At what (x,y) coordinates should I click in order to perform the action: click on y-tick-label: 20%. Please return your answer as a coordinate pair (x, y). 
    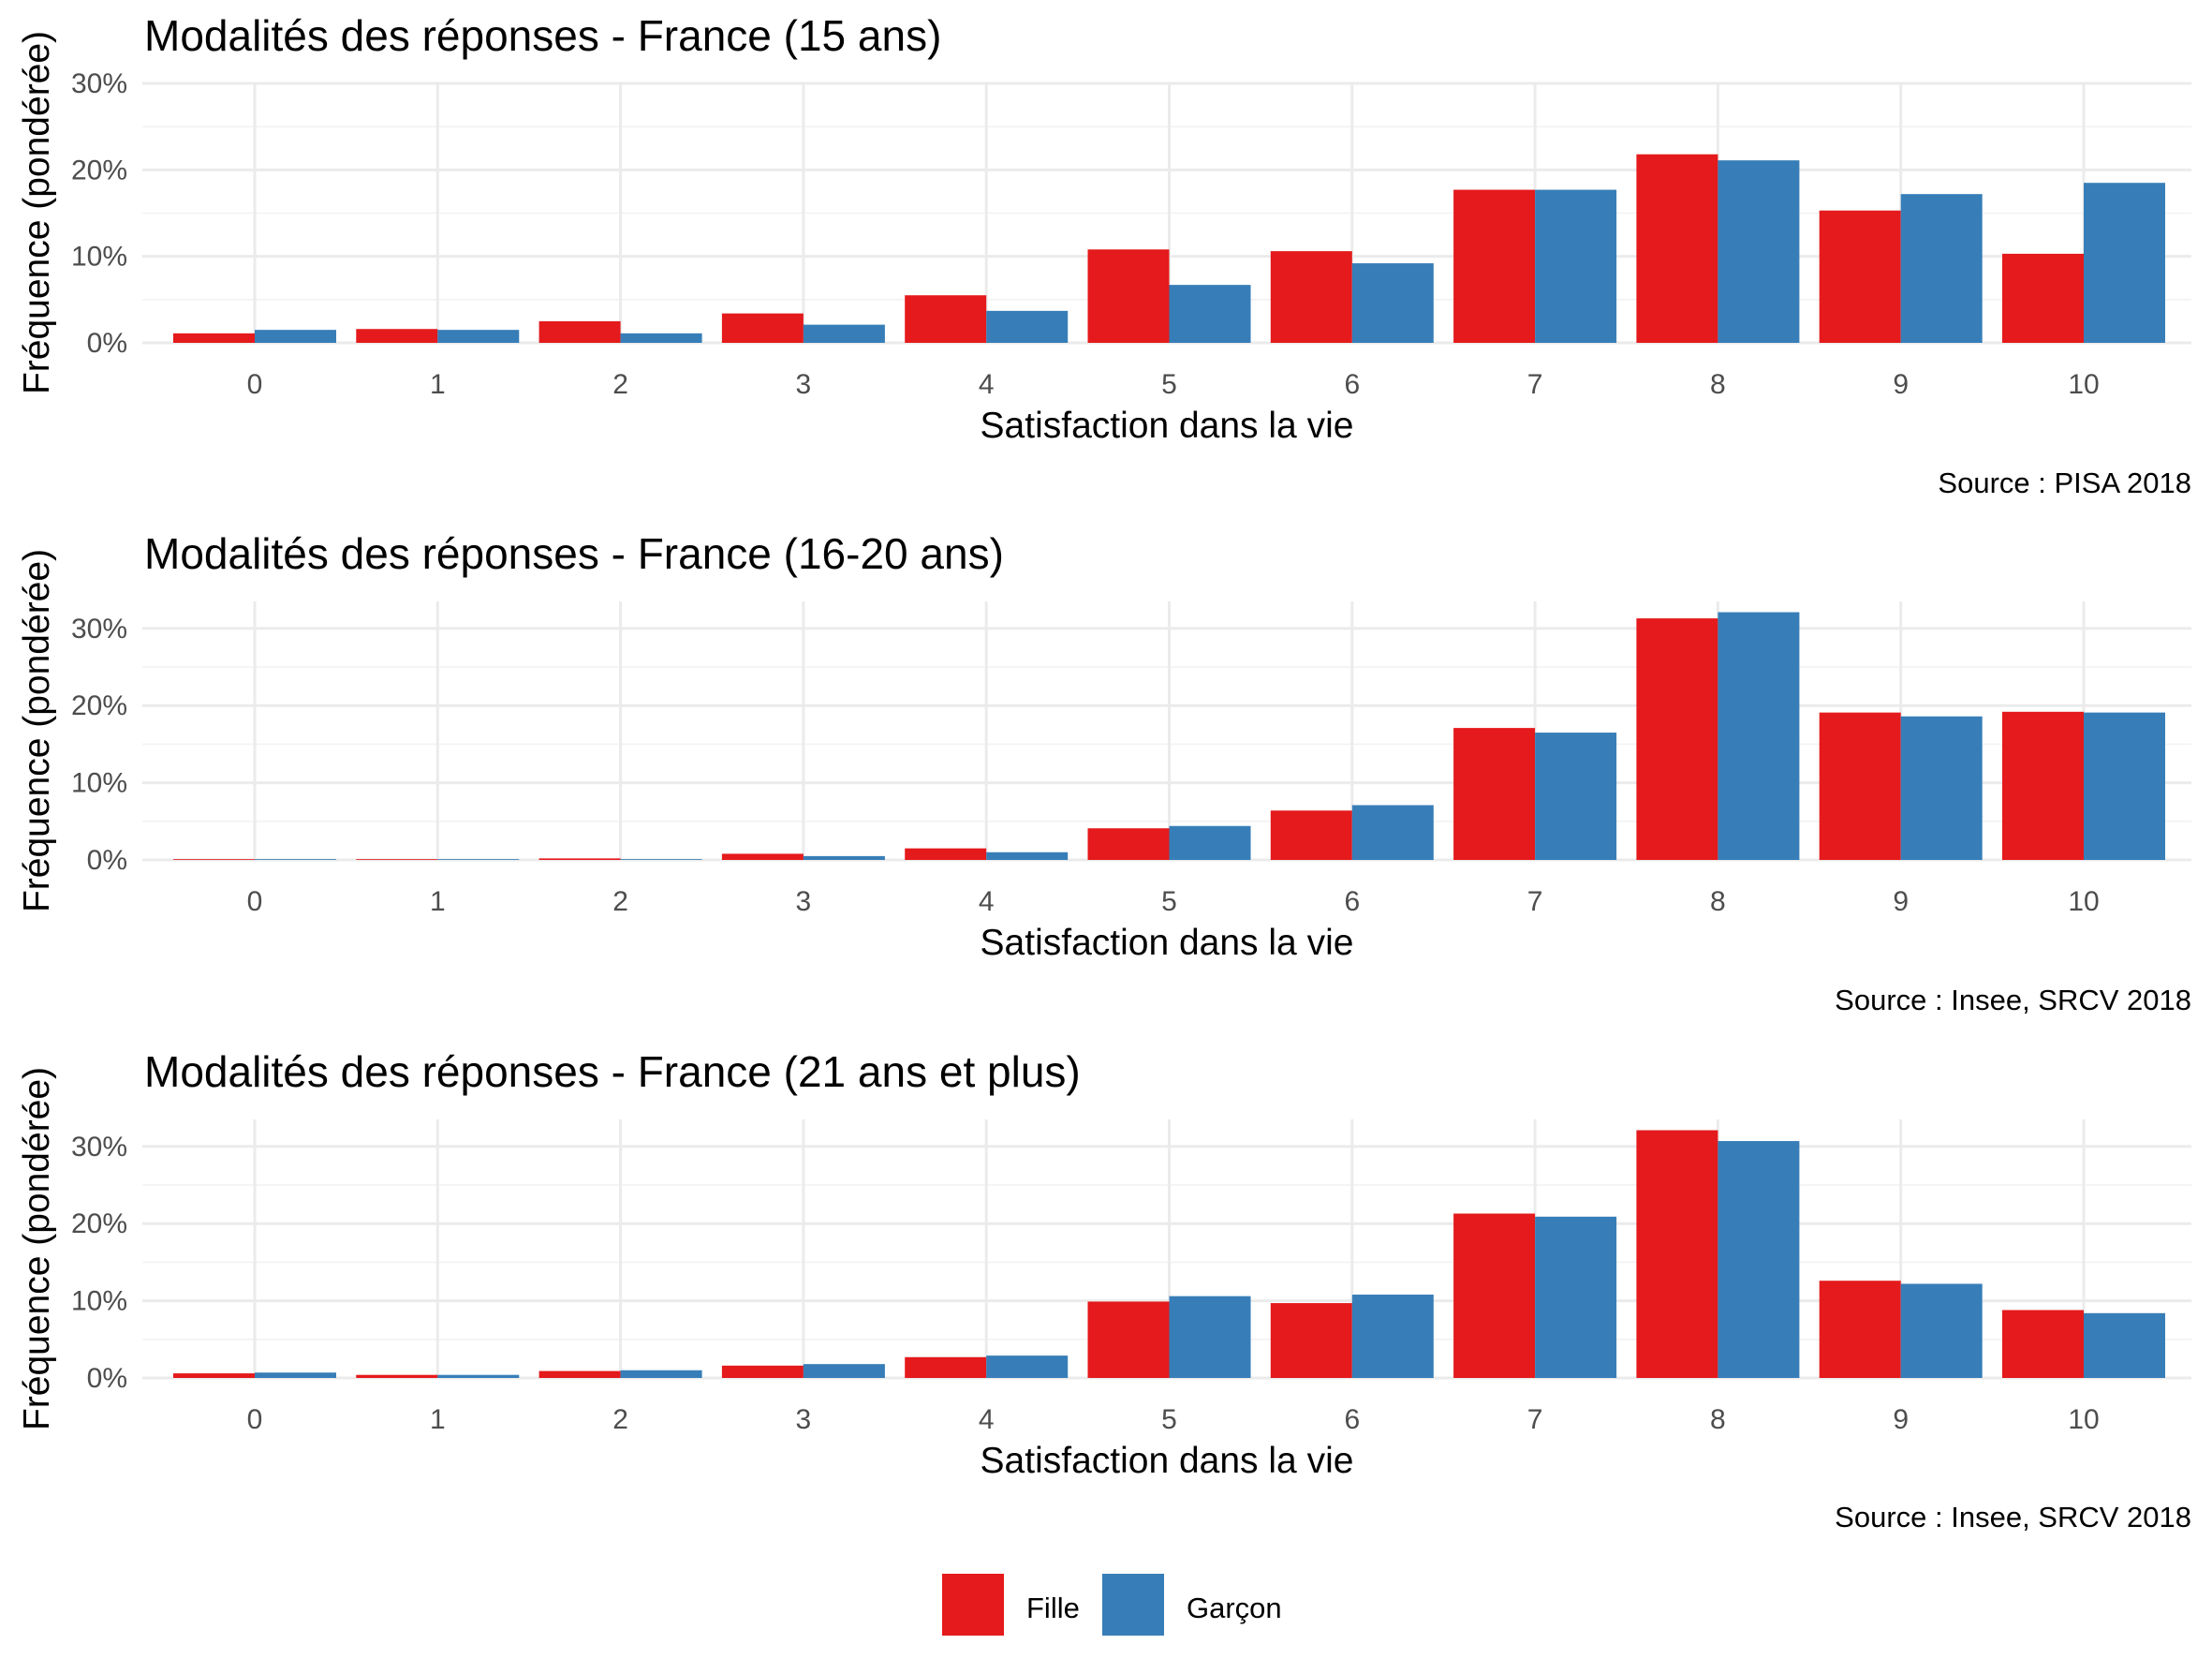
    Looking at the image, I should click on (99, 170).